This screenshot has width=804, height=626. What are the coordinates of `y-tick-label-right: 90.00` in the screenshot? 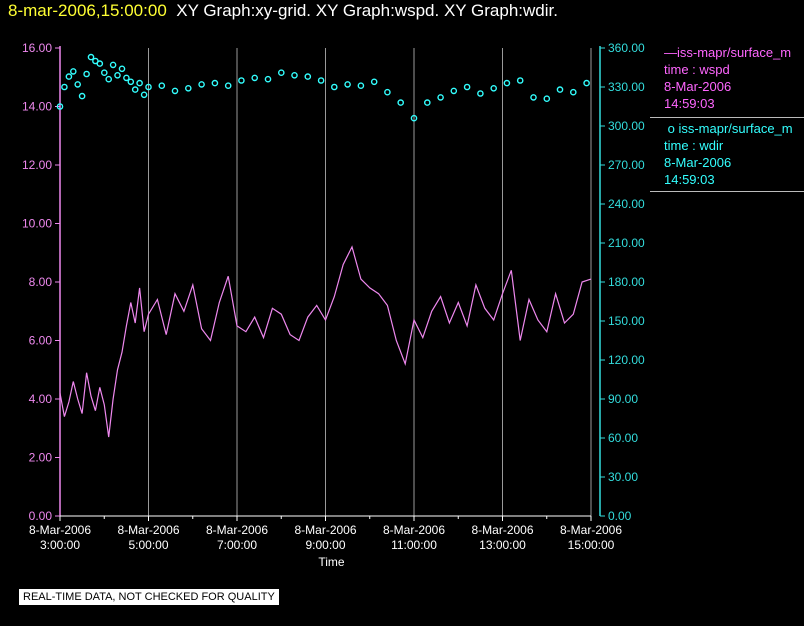 It's located at (623, 399).